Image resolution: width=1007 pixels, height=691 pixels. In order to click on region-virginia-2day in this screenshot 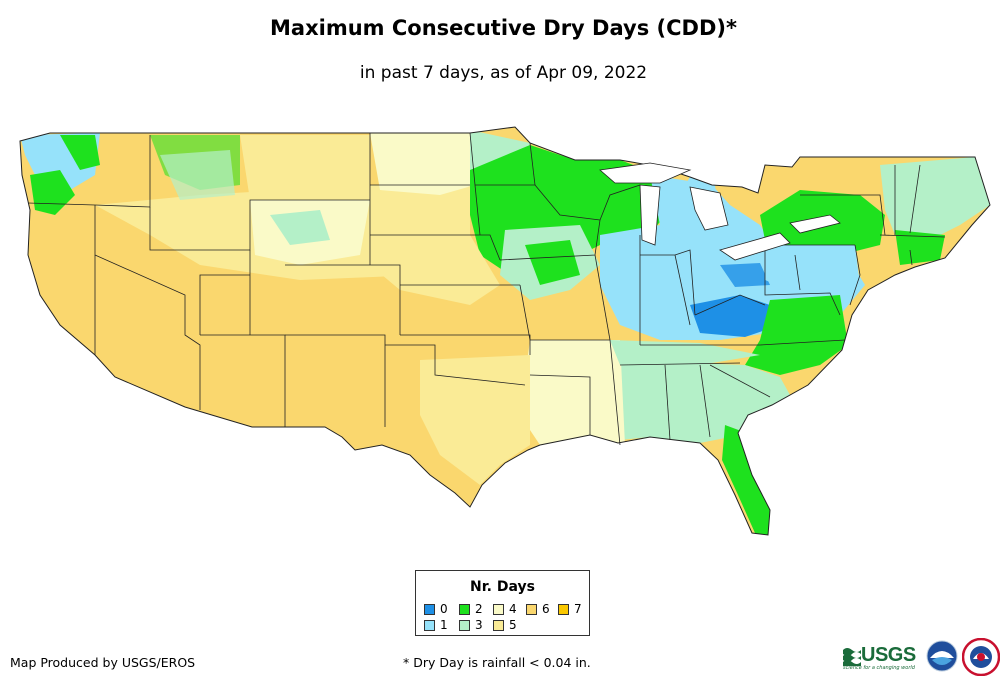, I will do `click(796, 335)`.